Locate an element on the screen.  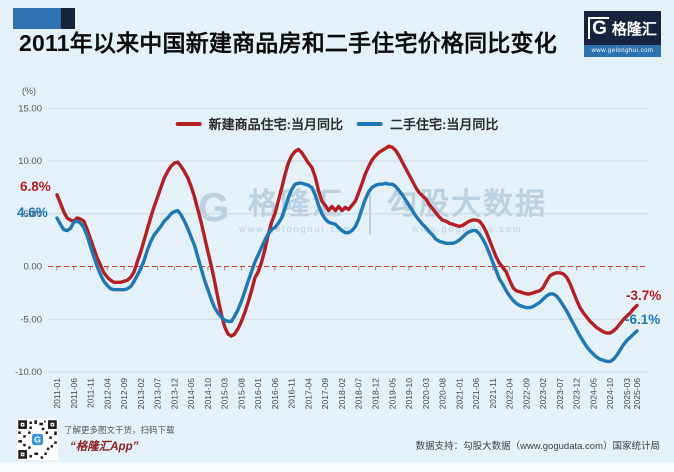
x-tick-label: 2018-07 is located at coordinates (359, 393).